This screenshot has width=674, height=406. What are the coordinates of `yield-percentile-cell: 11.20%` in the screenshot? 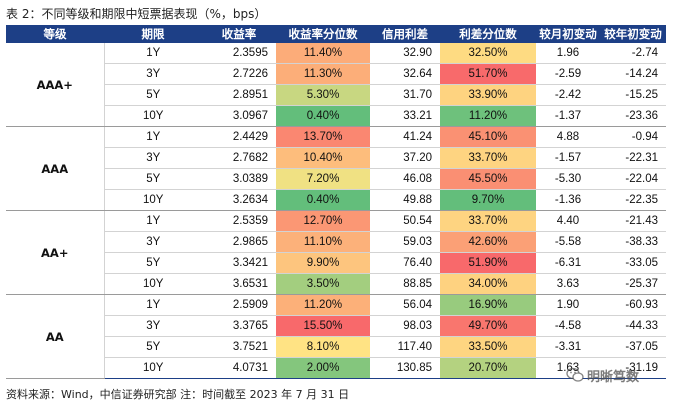 It's located at (323, 305).